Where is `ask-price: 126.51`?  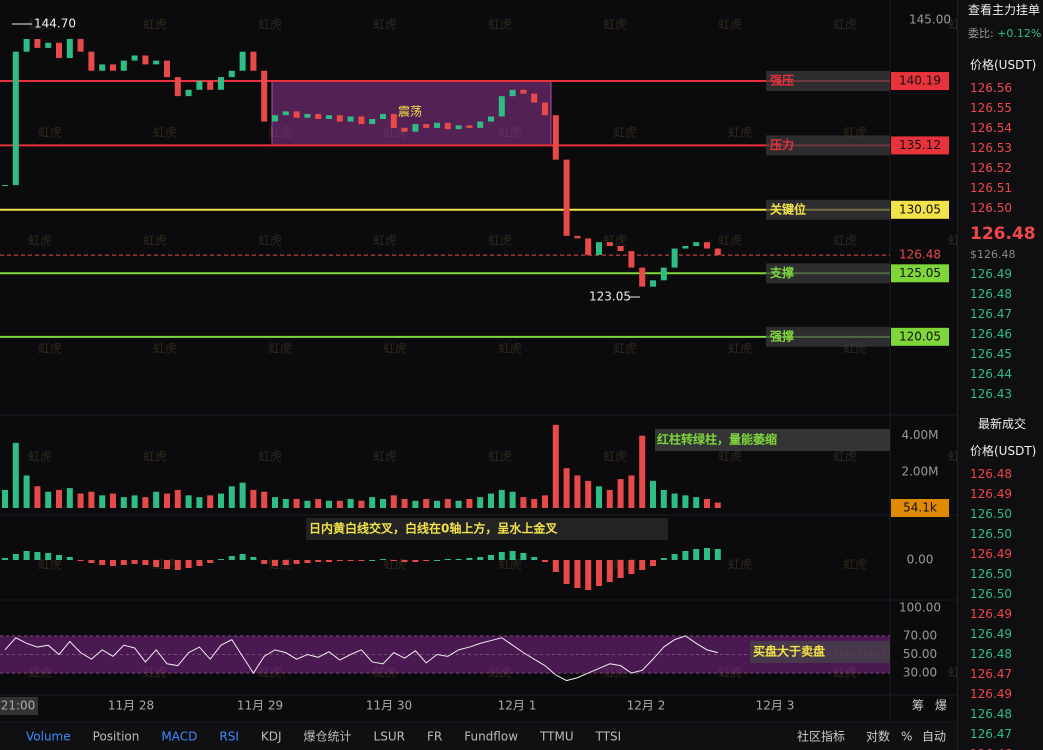 ask-price: 126.51 is located at coordinates (991, 188).